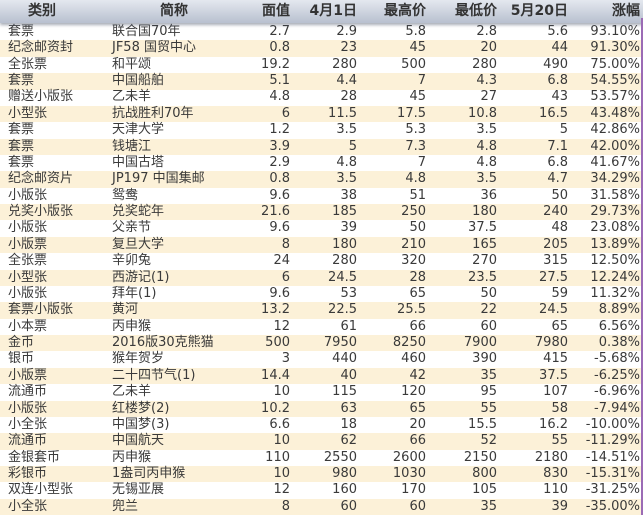  Describe the element at coordinates (344, 473) in the screenshot. I see `cell-apr1: 980` at that location.